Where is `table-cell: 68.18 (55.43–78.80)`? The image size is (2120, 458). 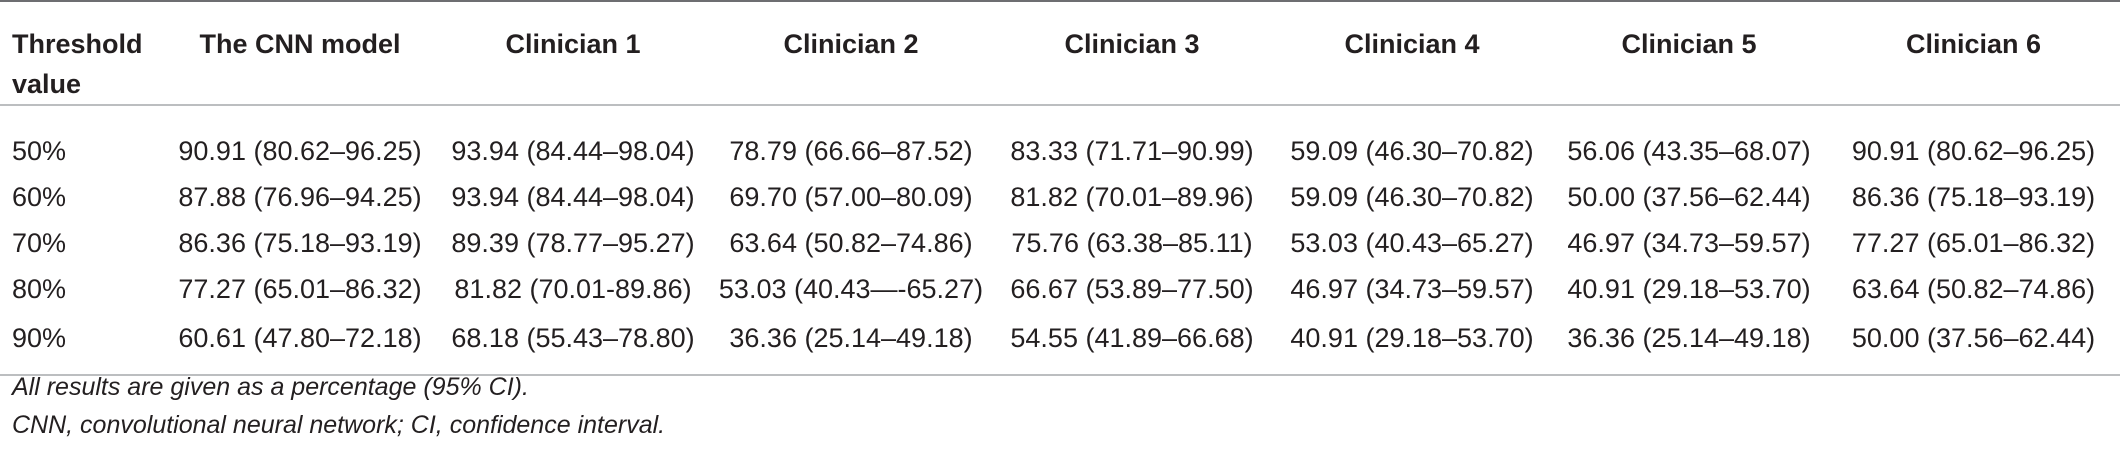
table-cell: 68.18 (55.43–78.80) is located at coordinates (573, 338).